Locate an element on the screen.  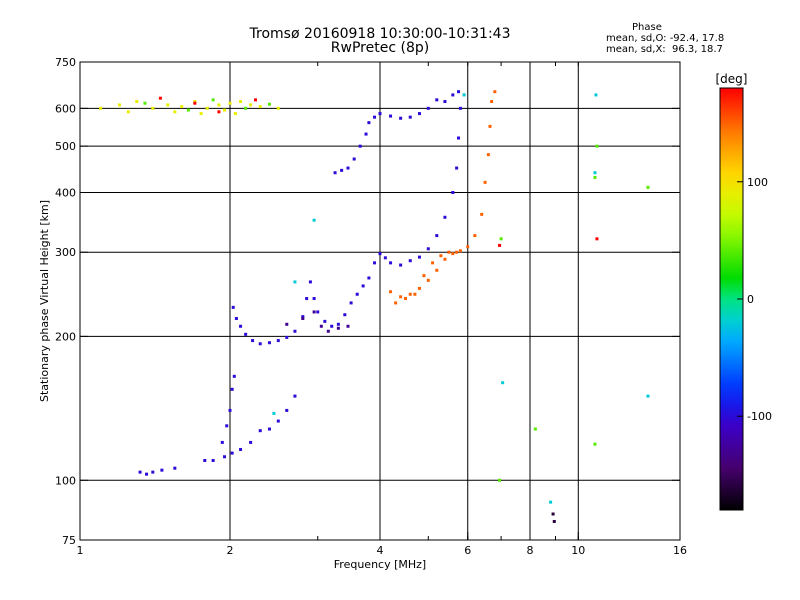
phase-line-x: mean, sd,X: 96.3, 18.7 is located at coordinates (664, 49).